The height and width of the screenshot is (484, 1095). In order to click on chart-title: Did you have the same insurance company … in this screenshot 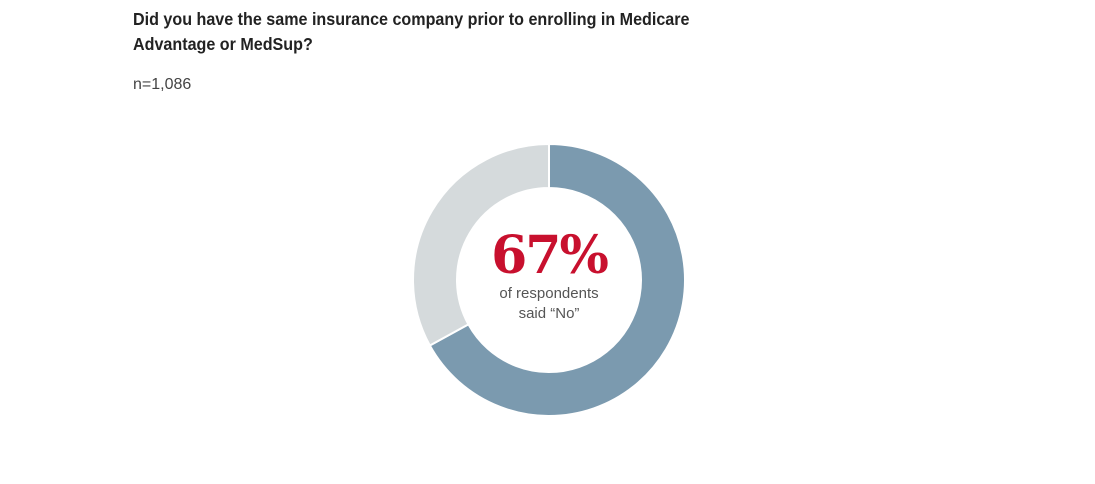, I will do `click(411, 31)`.